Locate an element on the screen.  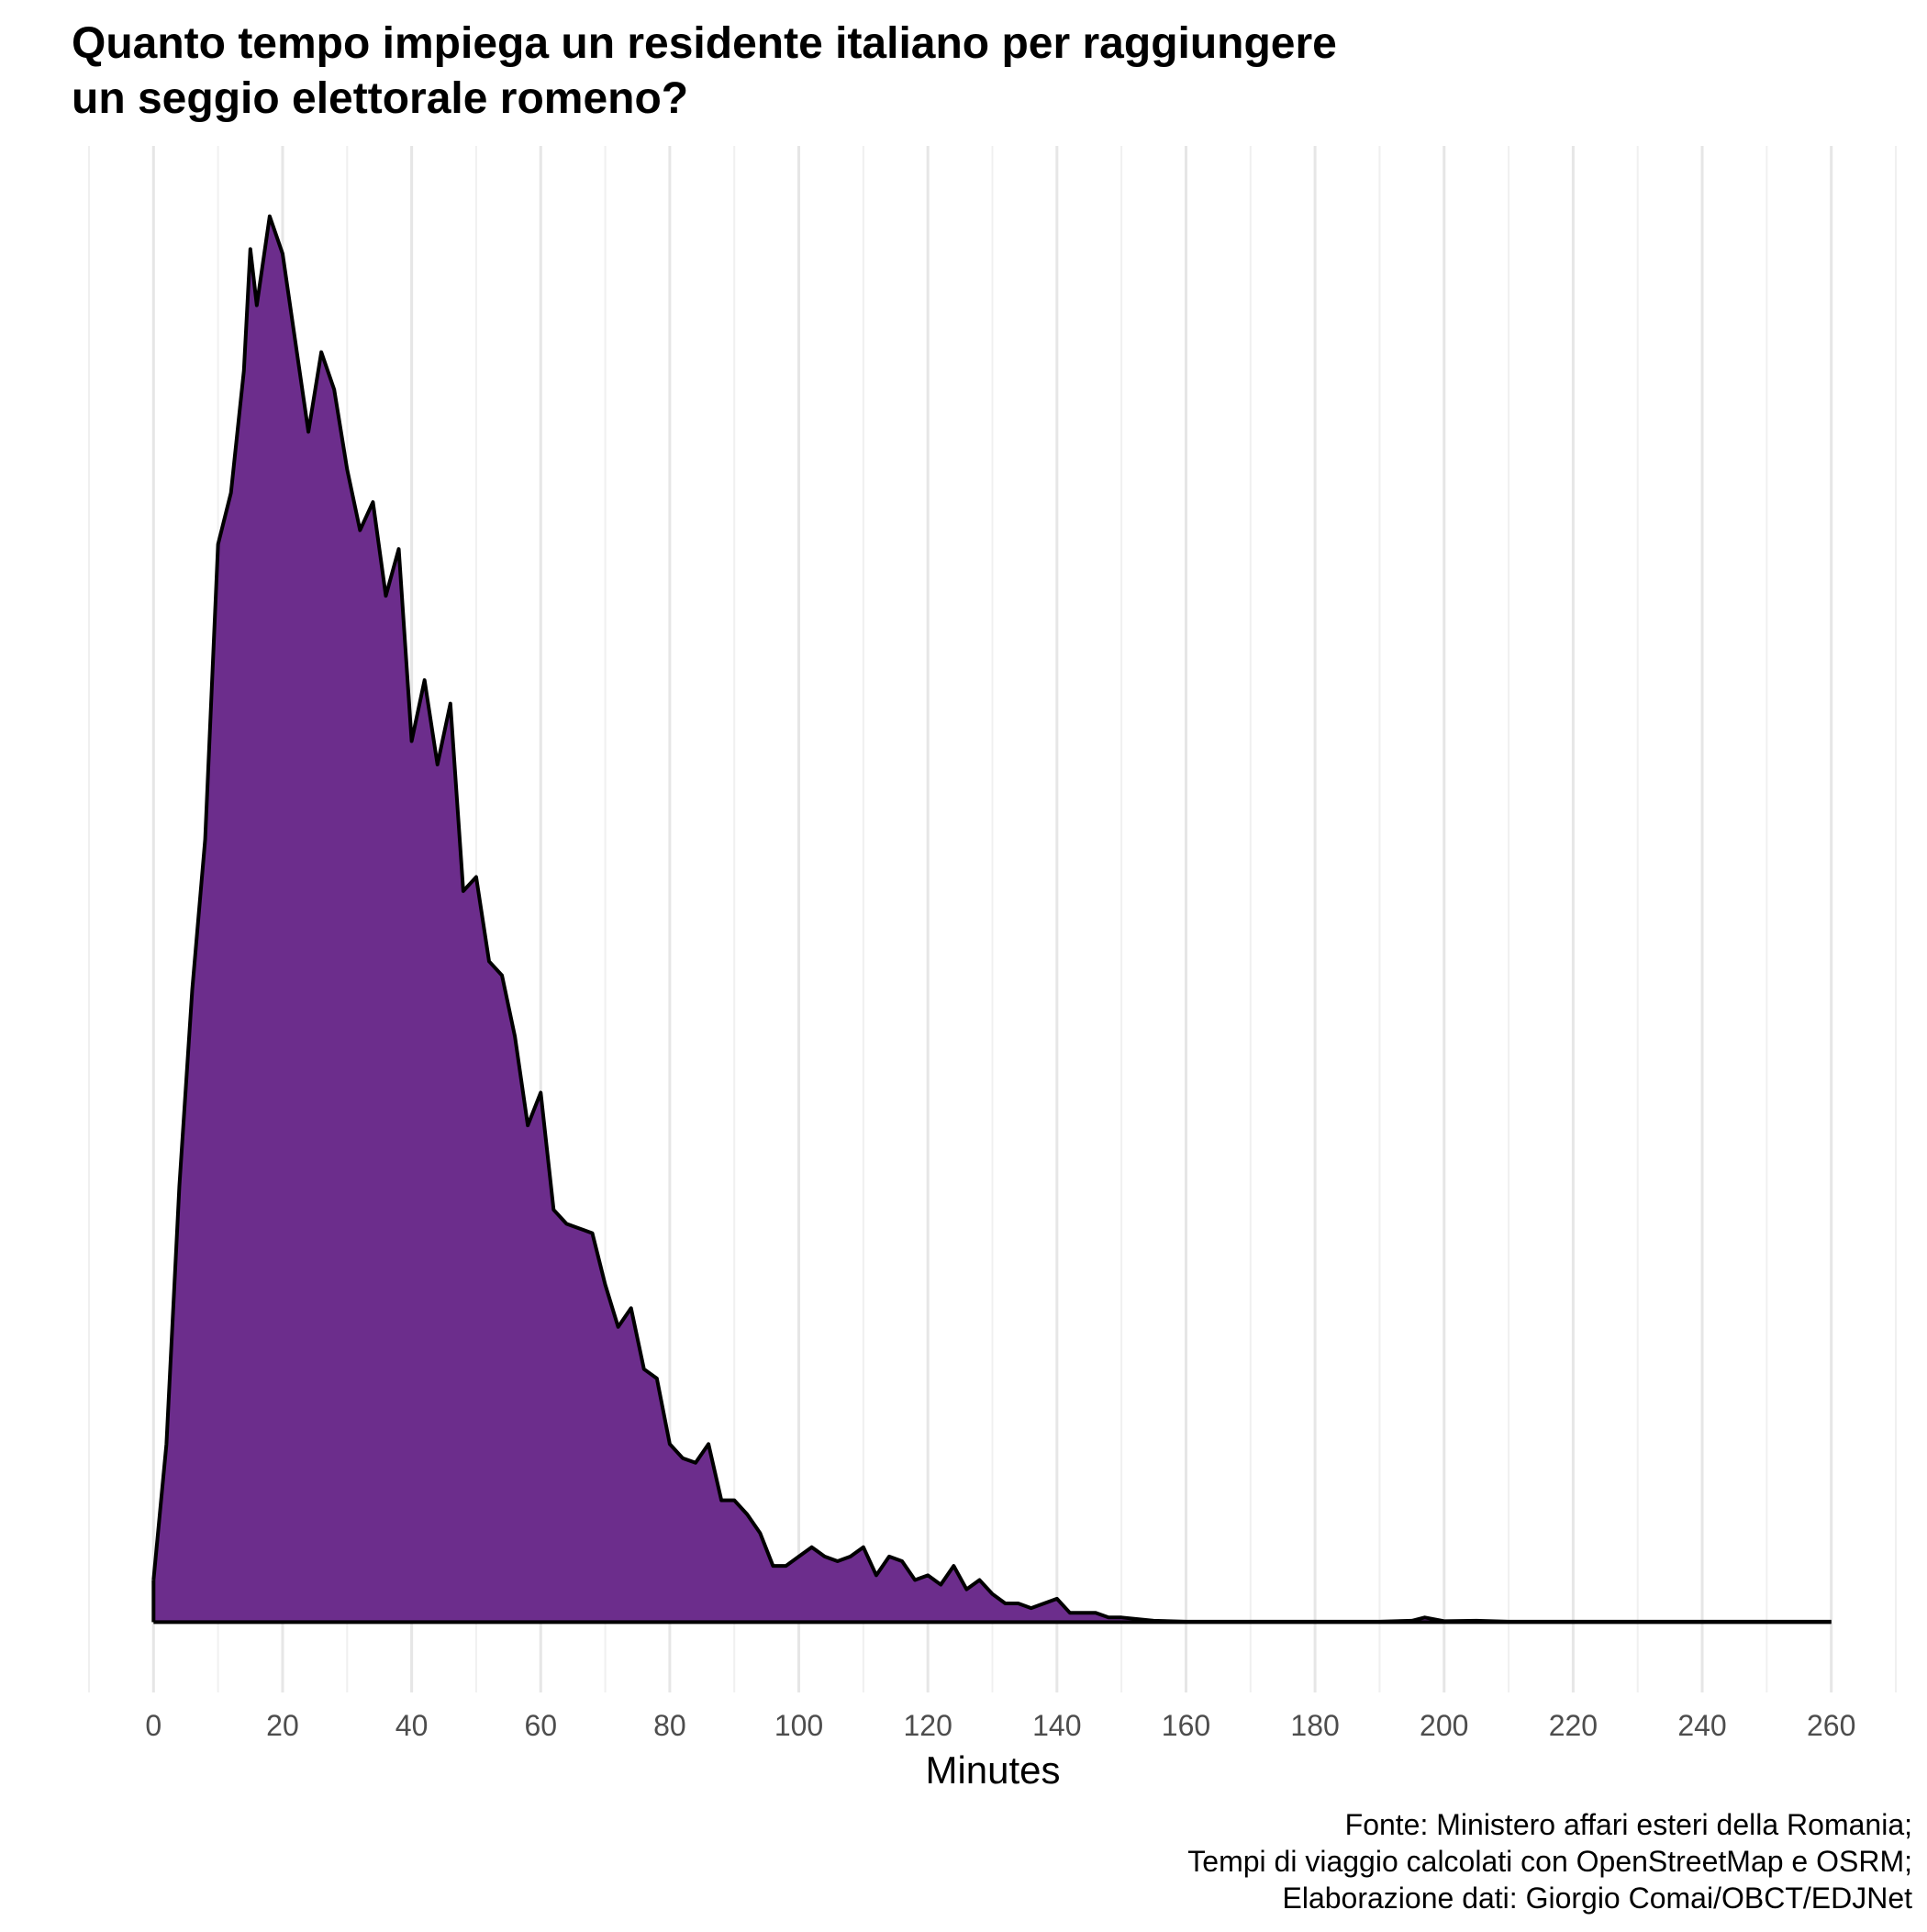
x-tick-label: 260 is located at coordinates (1831, 1725).